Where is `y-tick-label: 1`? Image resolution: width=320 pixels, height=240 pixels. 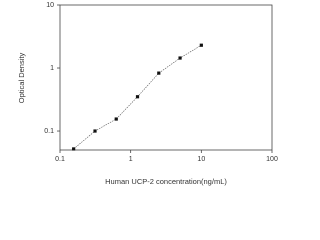
y-tick-label: 1 is located at coordinates (52, 68).